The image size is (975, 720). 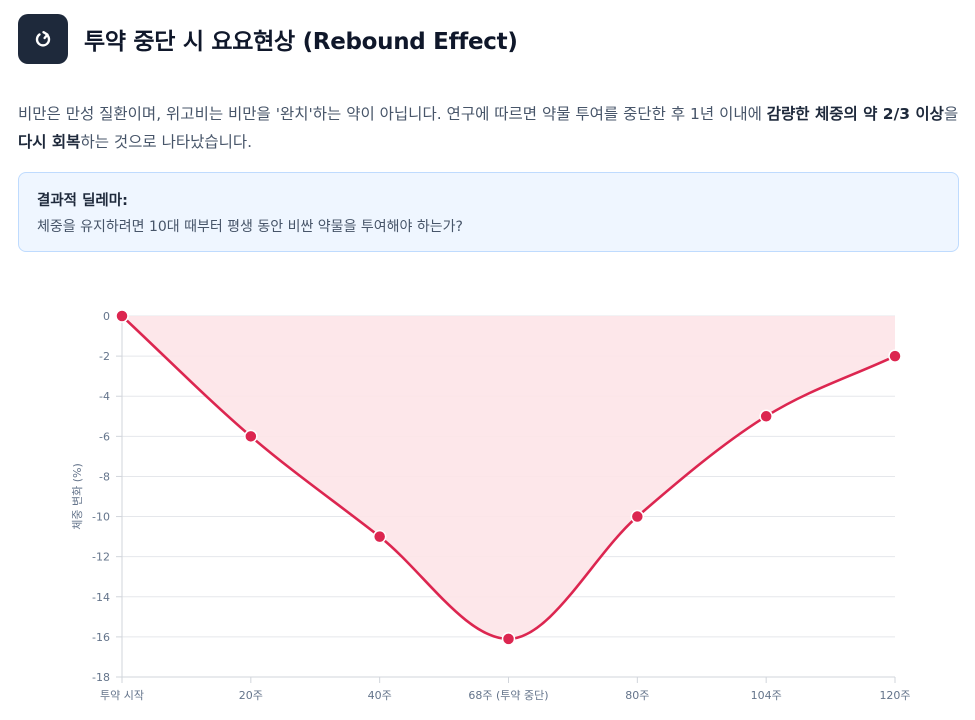 What do you see at coordinates (101, 677) in the screenshot?
I see `y-tick-label: -18` at bounding box center [101, 677].